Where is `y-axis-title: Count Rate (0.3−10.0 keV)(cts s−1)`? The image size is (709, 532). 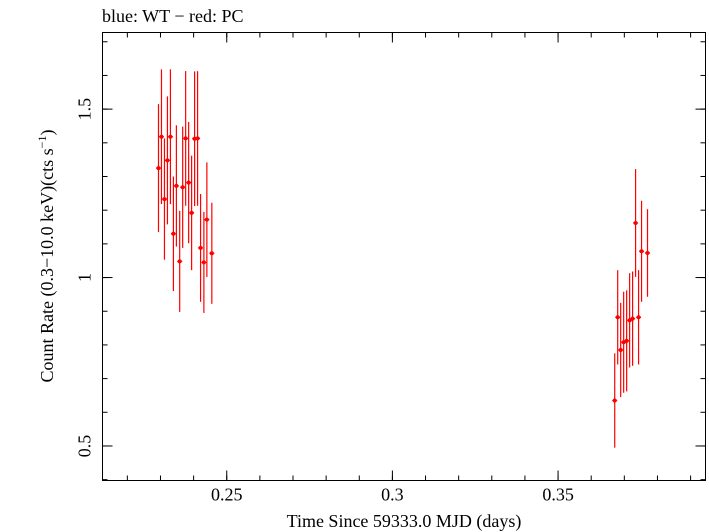
y-axis-title: Count Rate (0.3−10.0 keV)(cts s−1) is located at coordinates (46, 256).